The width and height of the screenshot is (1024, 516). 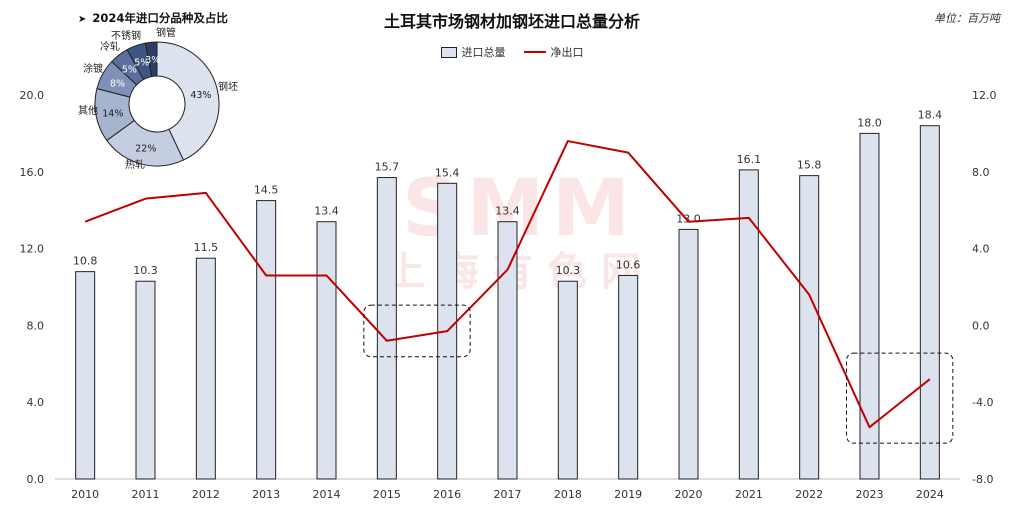 What do you see at coordinates (567, 52) in the screenshot?
I see `legend-label-net-export: 净出口` at bounding box center [567, 52].